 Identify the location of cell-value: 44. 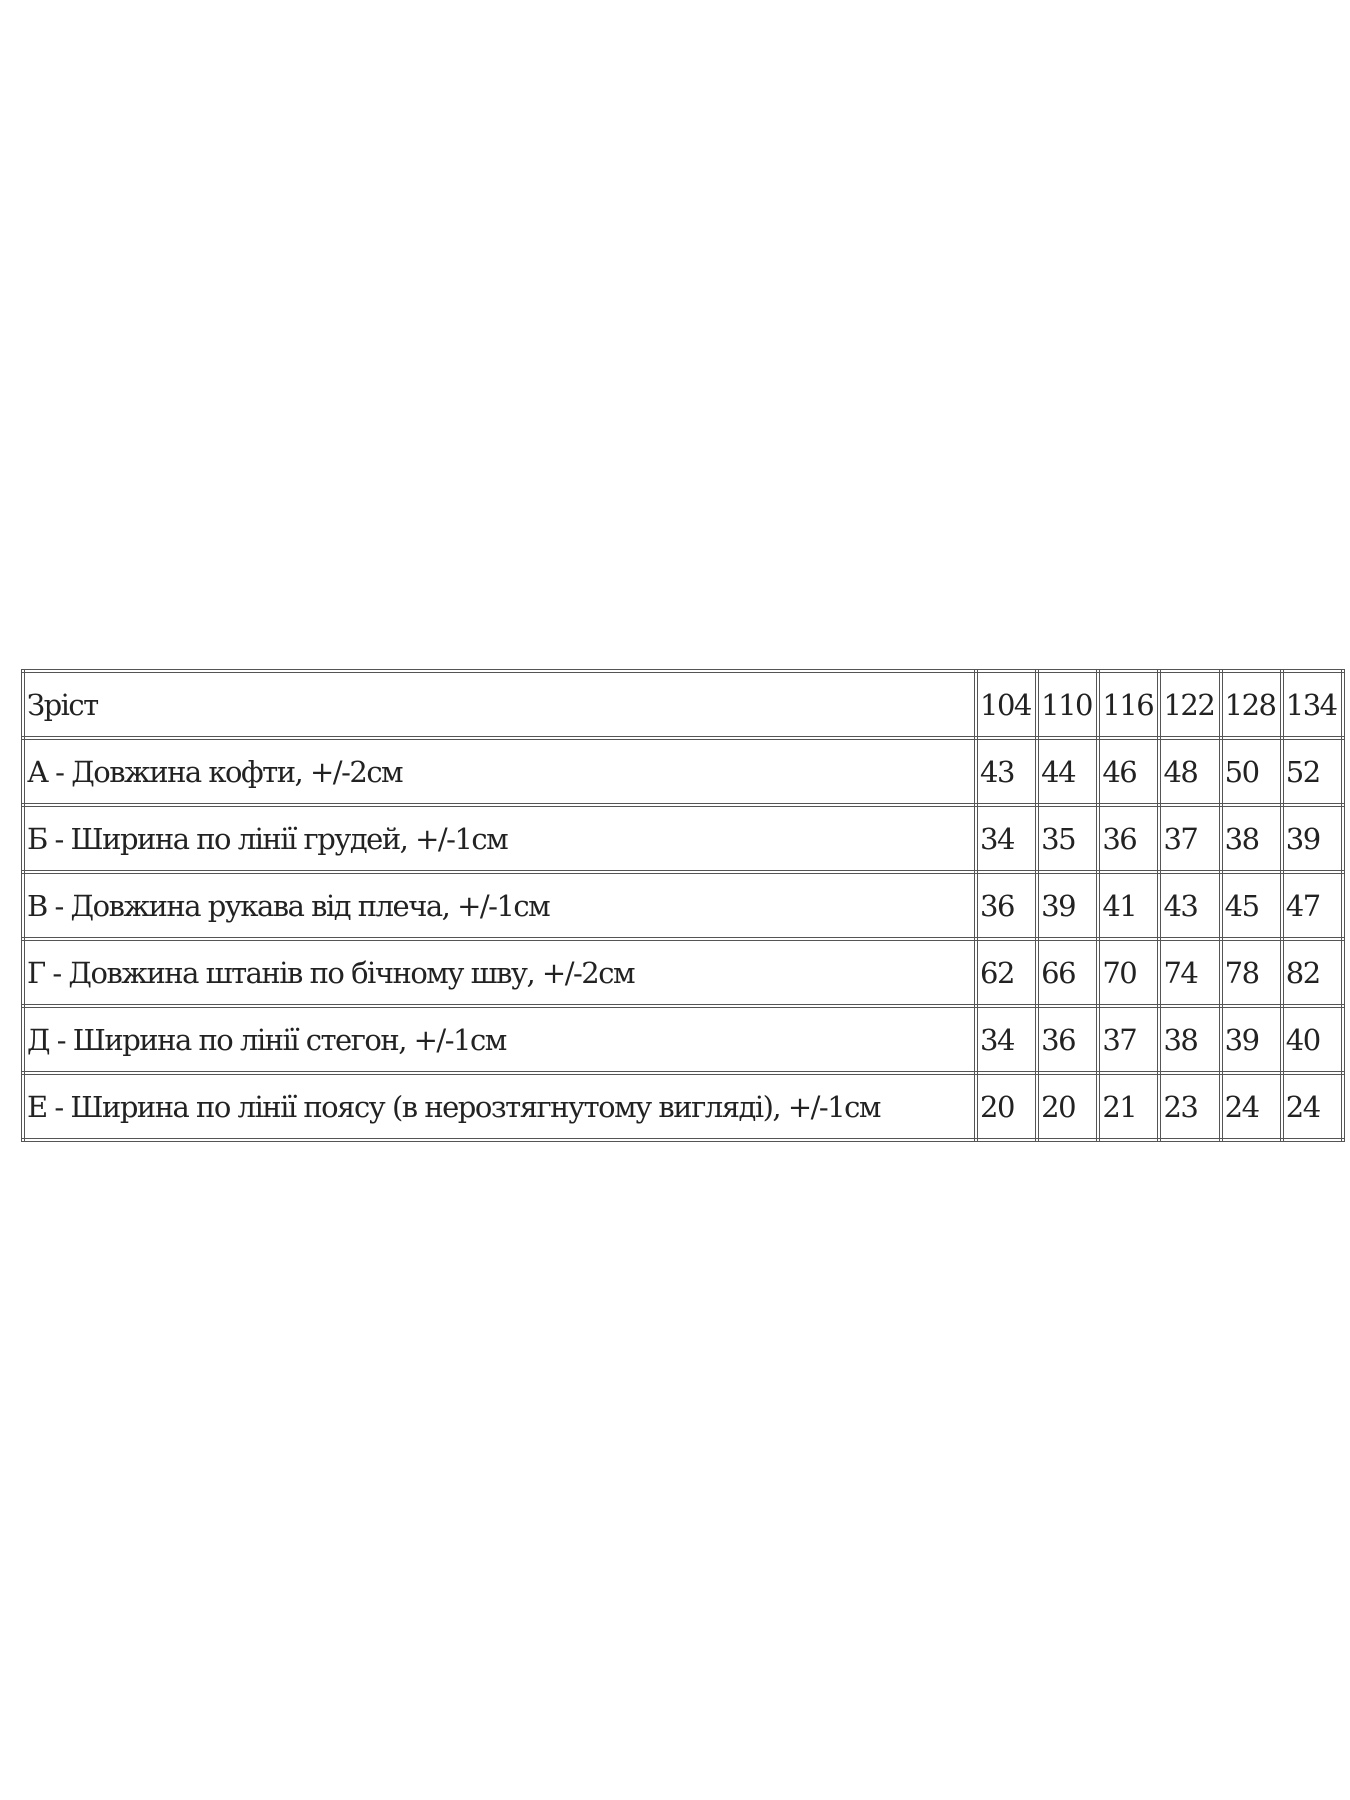
(1068, 771).